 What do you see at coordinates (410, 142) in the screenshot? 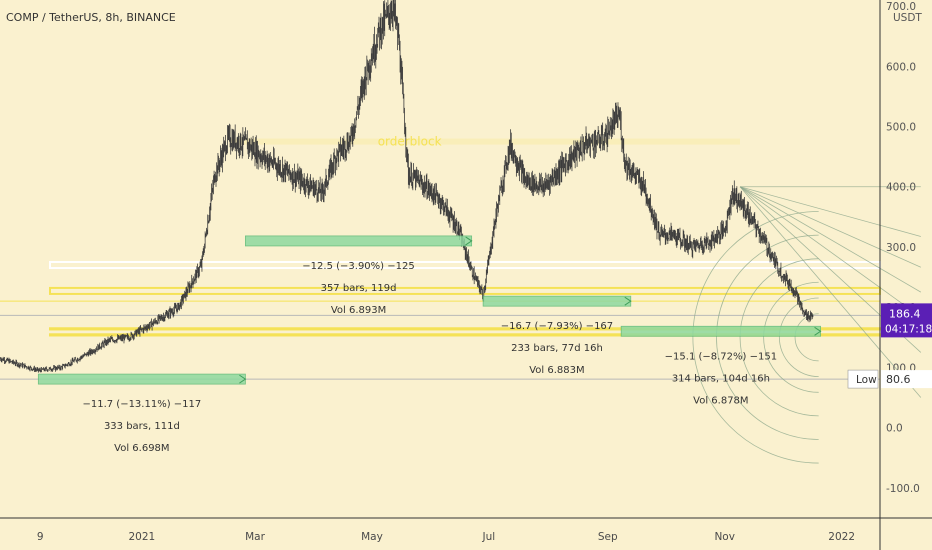
I see `orderblock-label: orderblock` at bounding box center [410, 142].